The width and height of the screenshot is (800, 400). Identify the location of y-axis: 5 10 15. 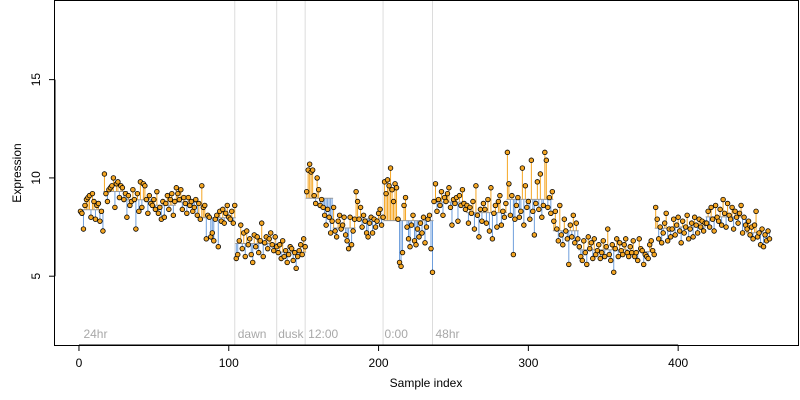
(42, 176).